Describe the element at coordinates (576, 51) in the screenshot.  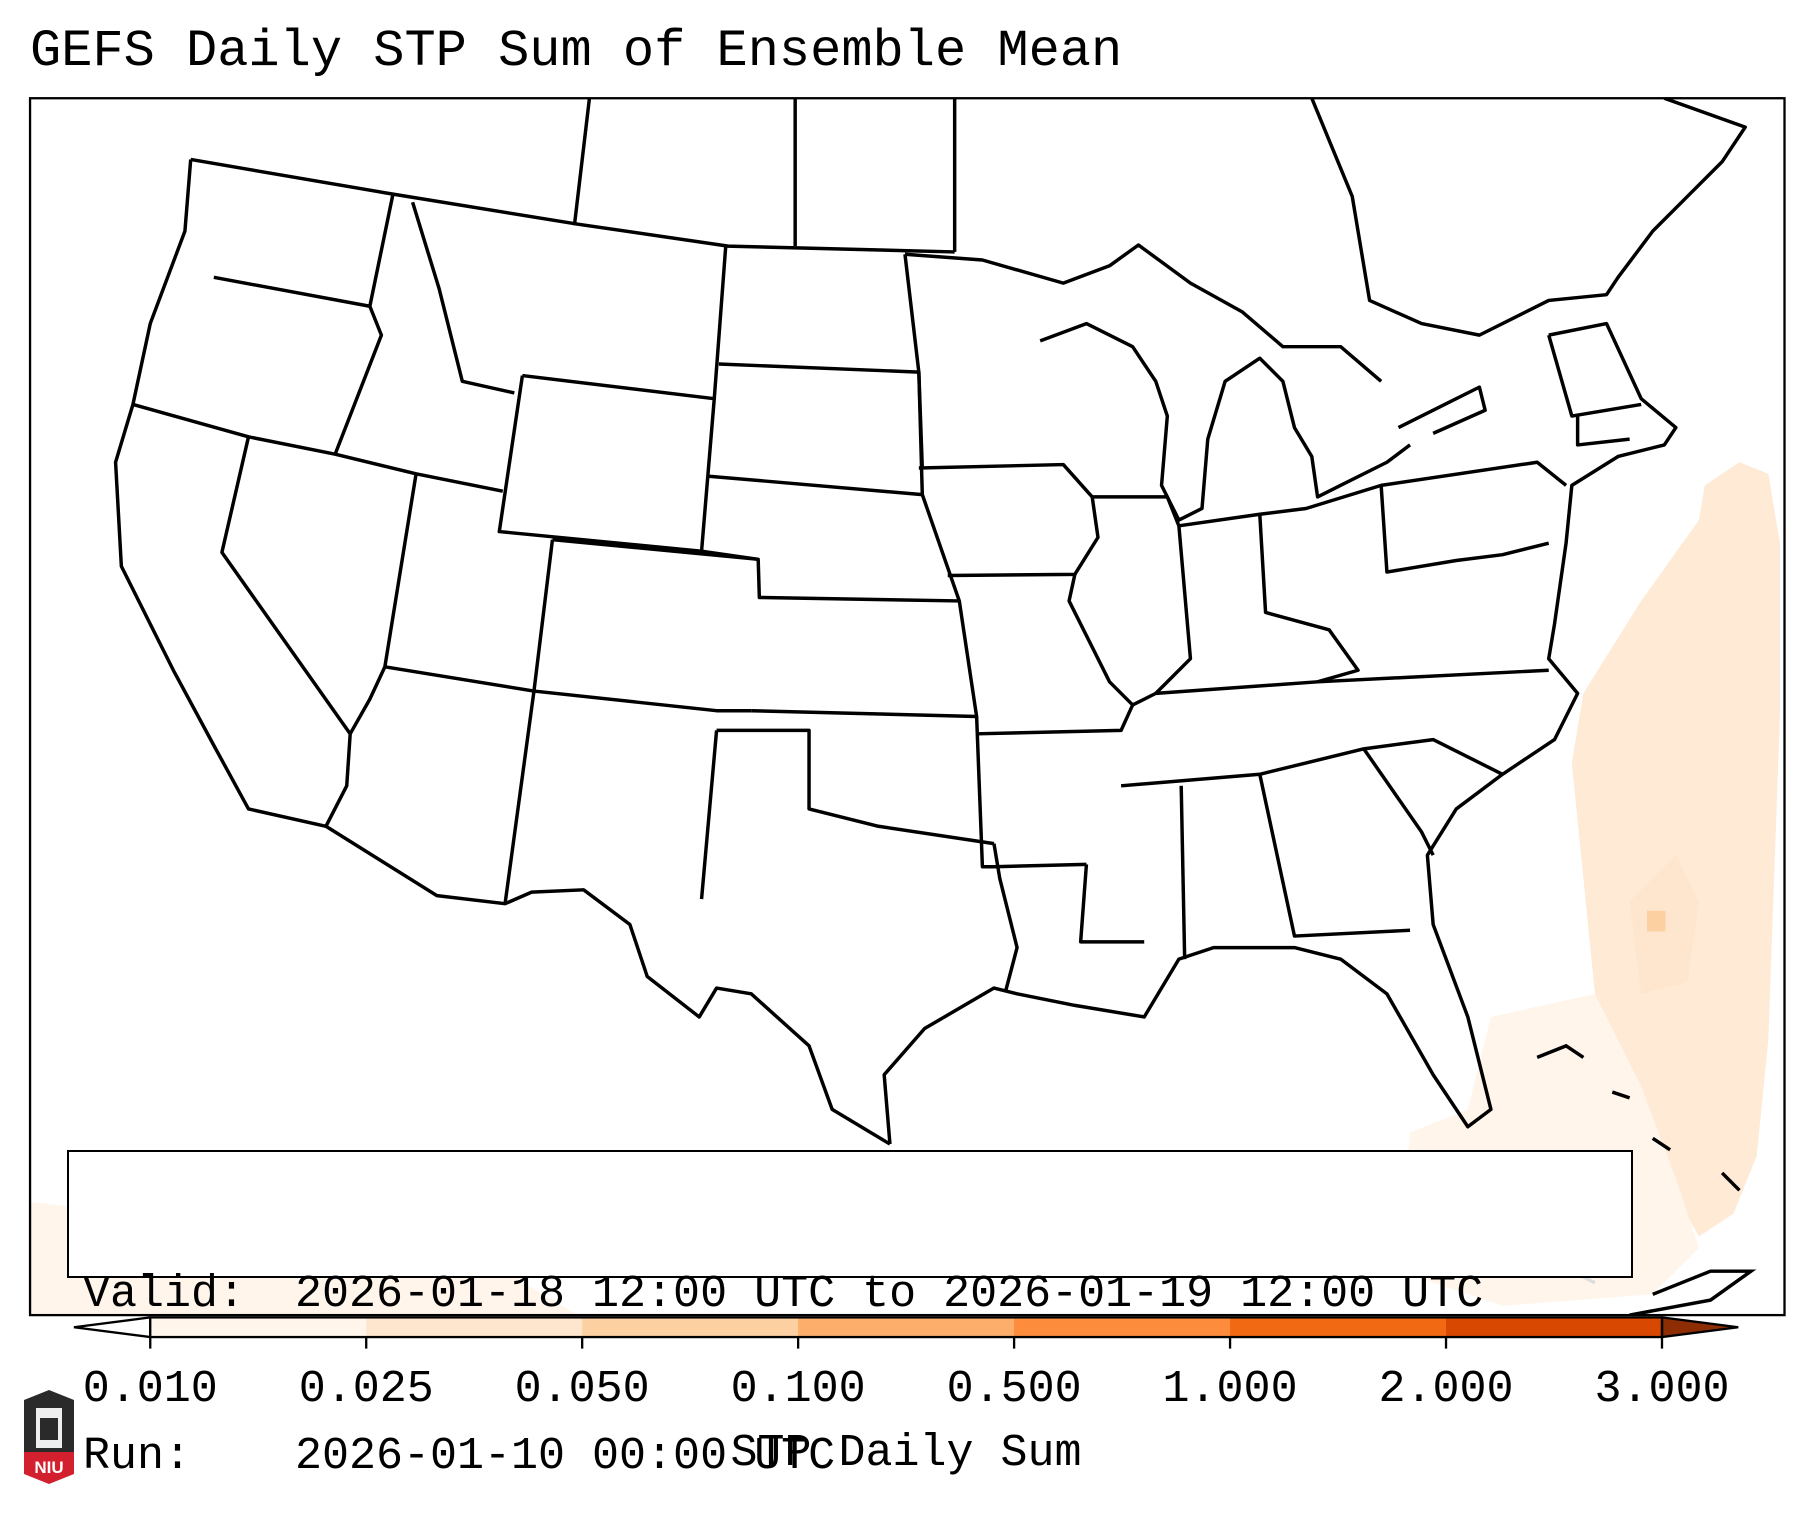
I see `map-title: GEFS Daily STP Sum of Ensemble Mean` at that location.